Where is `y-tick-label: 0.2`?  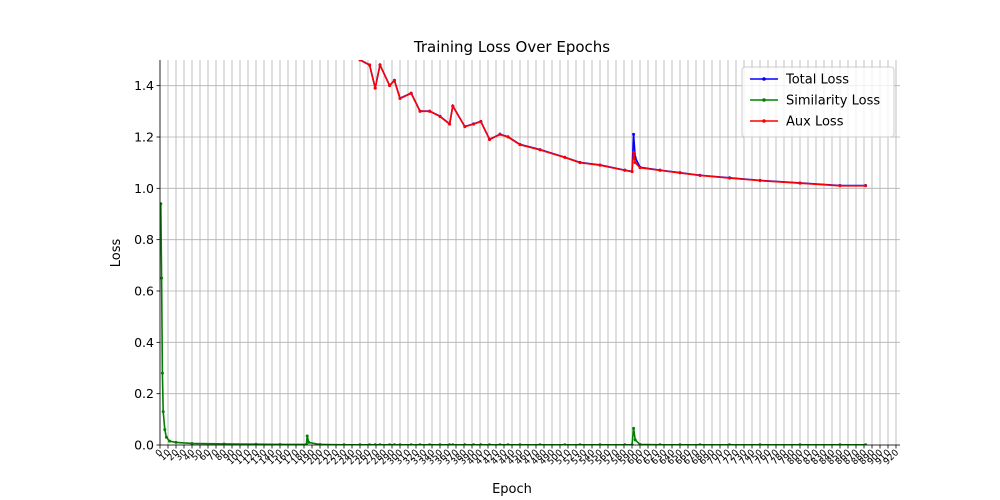
y-tick-label: 0.2 is located at coordinates (144, 393).